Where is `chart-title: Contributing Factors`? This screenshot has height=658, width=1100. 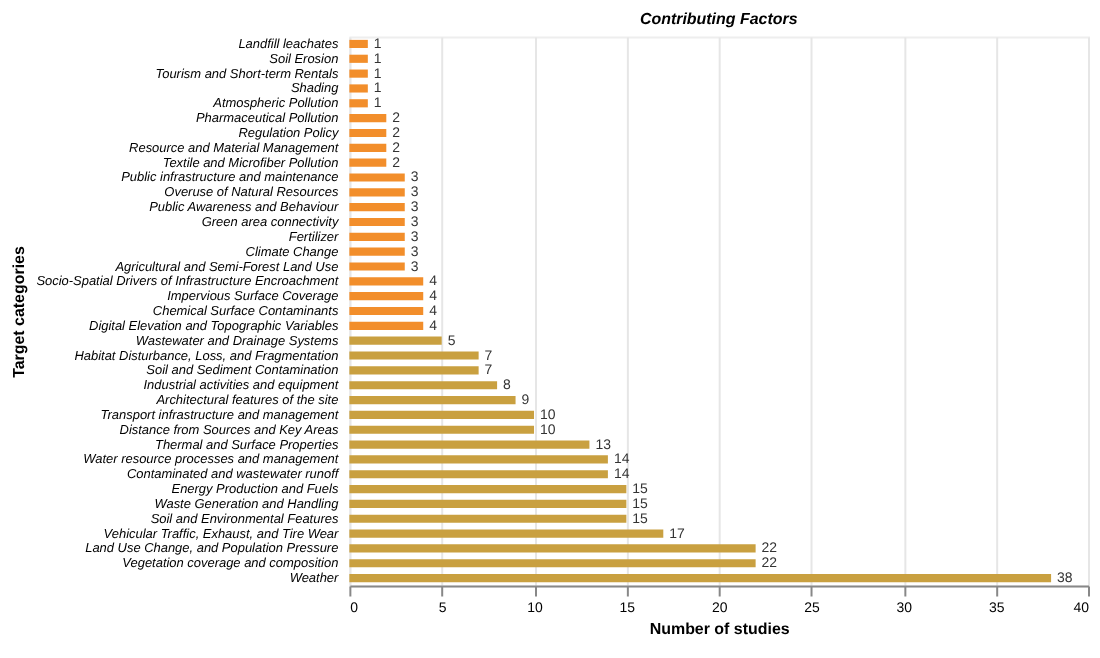
chart-title: Contributing Factors is located at coordinates (719, 18).